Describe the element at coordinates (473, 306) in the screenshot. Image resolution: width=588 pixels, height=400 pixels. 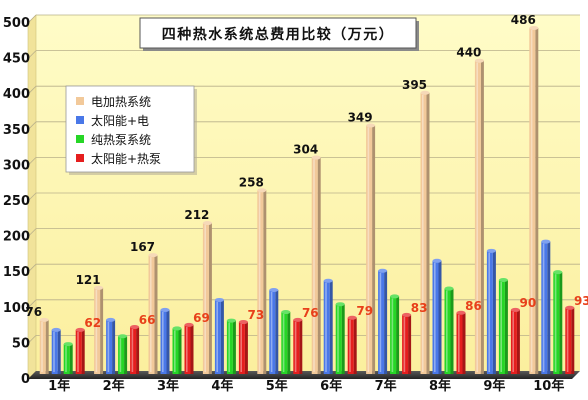
I see `data-label: 86` at that location.